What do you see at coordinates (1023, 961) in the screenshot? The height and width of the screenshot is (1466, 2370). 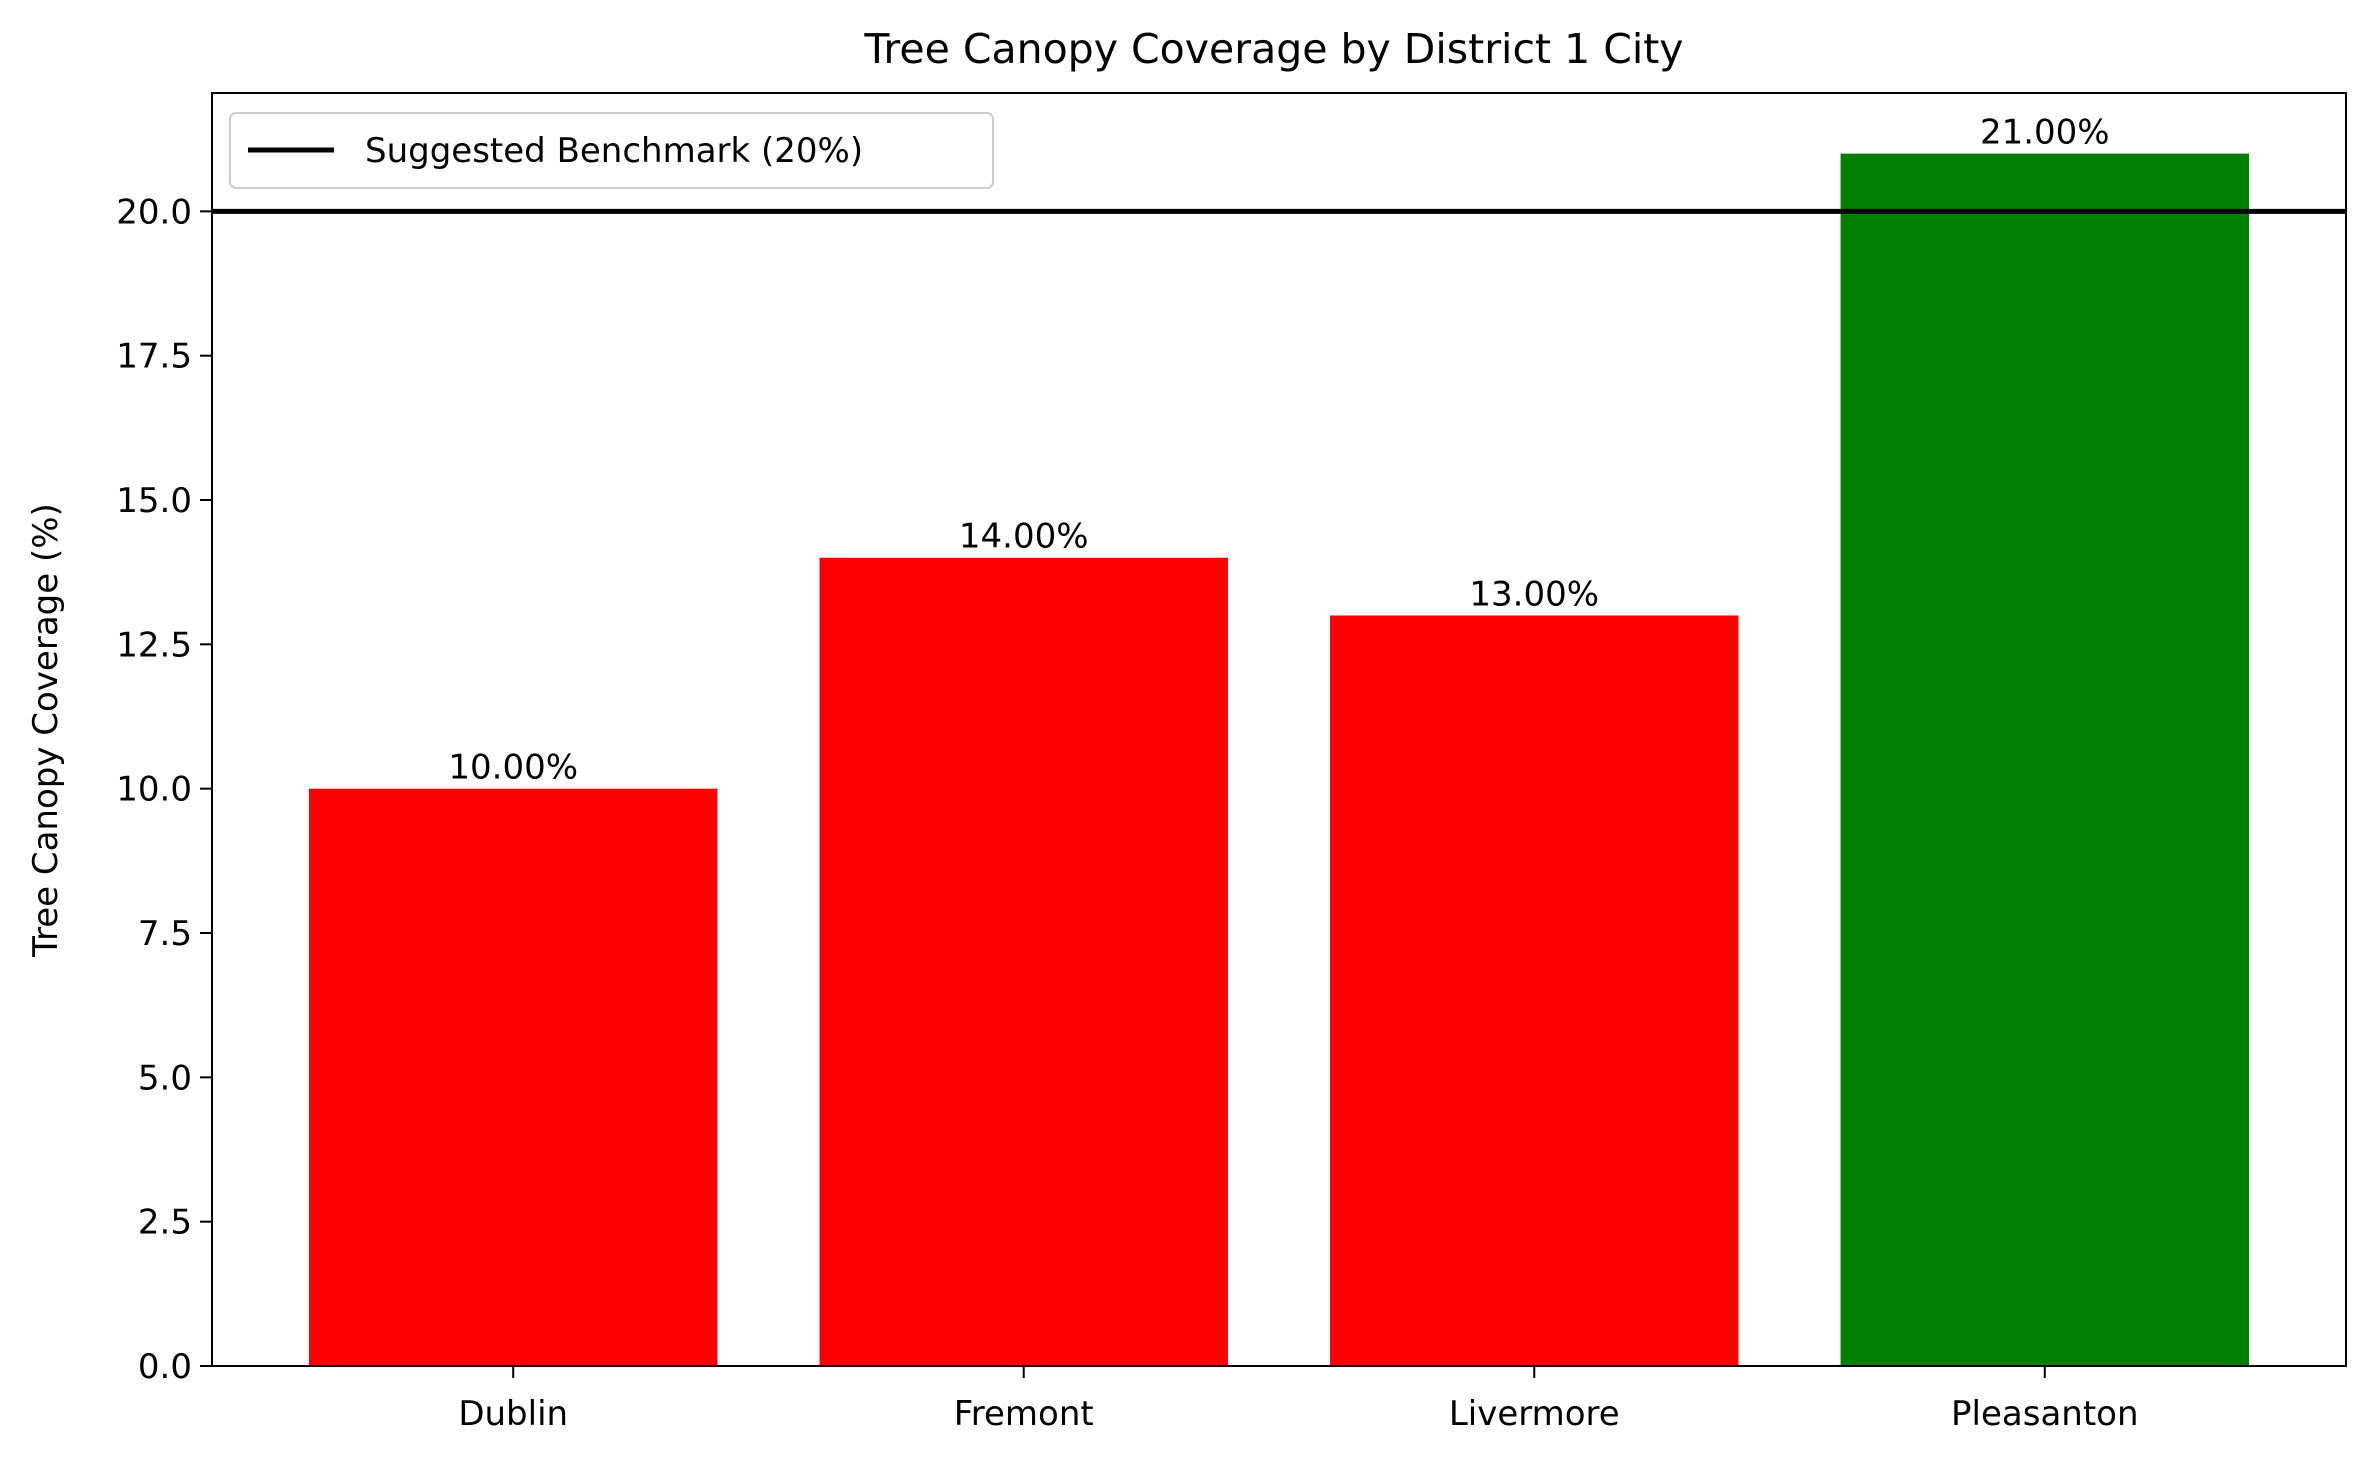 I see `bar-fremont` at bounding box center [1023, 961].